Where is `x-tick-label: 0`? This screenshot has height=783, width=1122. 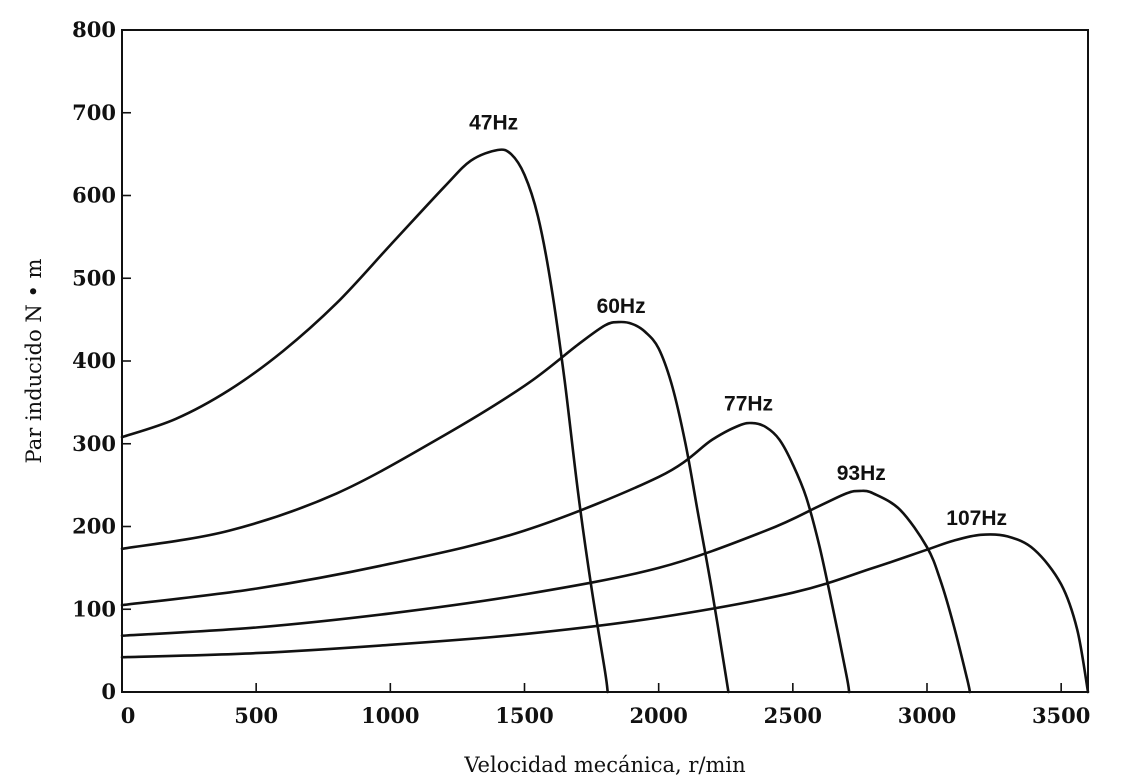 x-tick-label: 0 is located at coordinates (128, 715).